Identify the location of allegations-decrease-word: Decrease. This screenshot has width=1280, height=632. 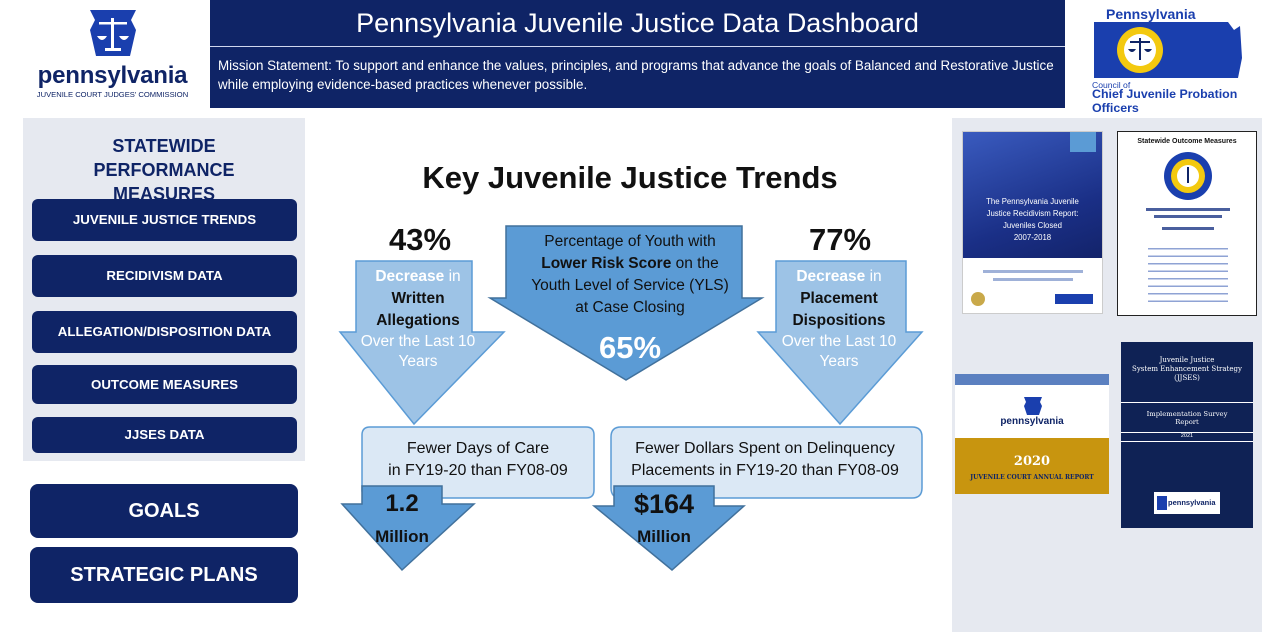
(410, 276).